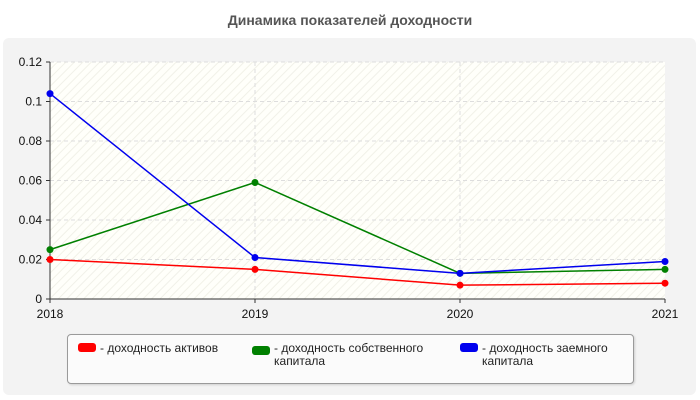 This screenshot has height=400, width=700. What do you see at coordinates (665, 314) in the screenshot?
I see `x-tick-label: 2021` at bounding box center [665, 314].